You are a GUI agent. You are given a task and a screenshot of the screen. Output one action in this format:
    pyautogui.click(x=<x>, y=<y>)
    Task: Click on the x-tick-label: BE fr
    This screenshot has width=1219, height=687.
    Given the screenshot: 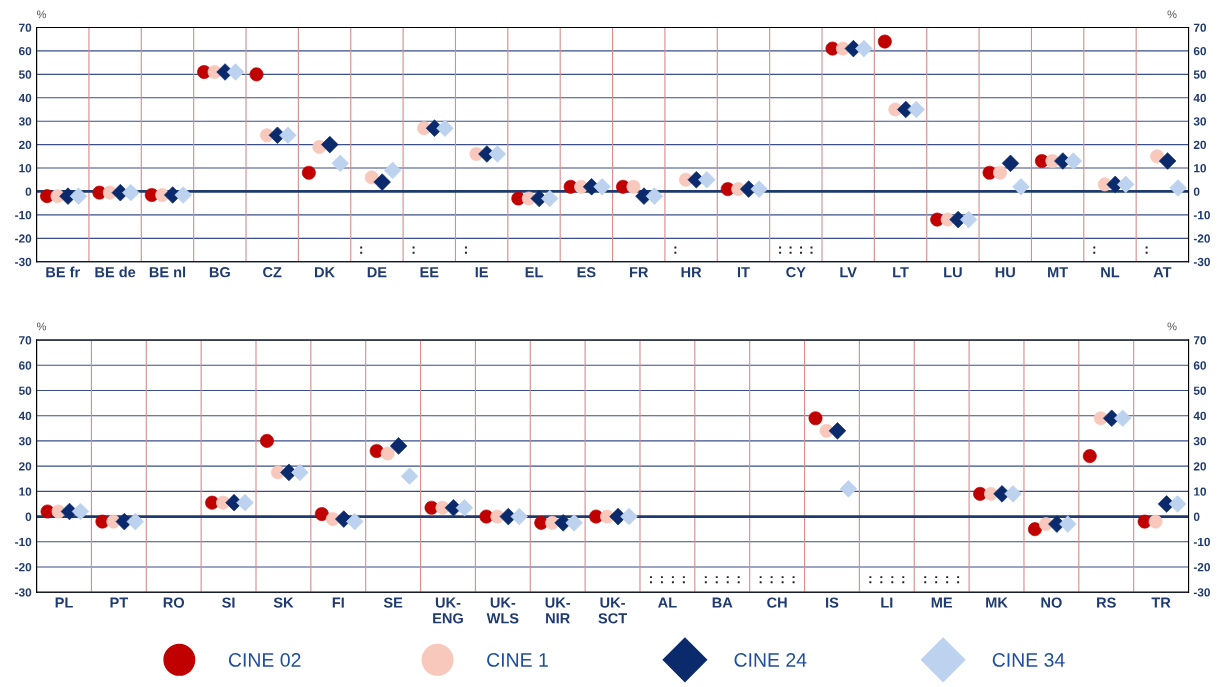 What is the action you would take?
    pyautogui.click(x=63, y=272)
    